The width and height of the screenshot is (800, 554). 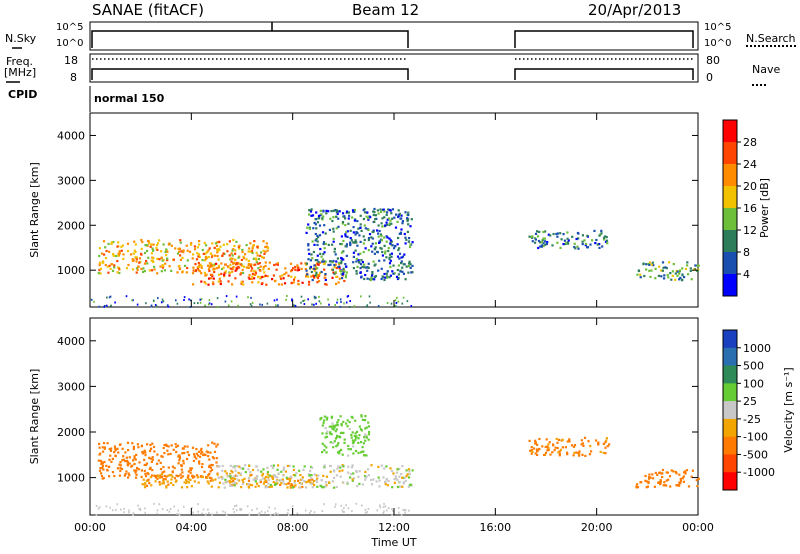 I want to click on colorbar-tick-label: 1000, so click(x=757, y=348).